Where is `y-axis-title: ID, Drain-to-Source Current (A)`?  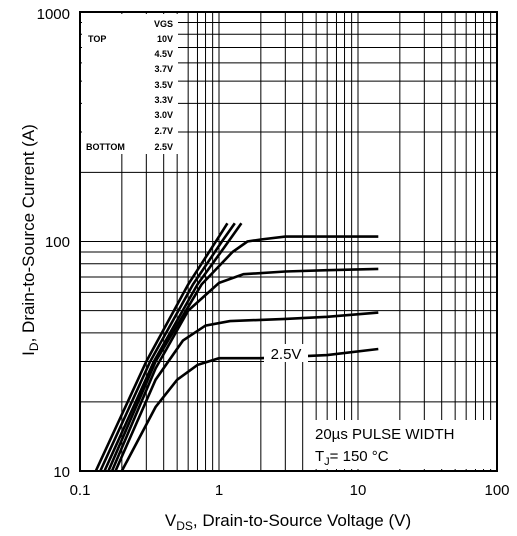
y-axis-title: ID, Drain-to-Source Current (A) is located at coordinates (30, 240).